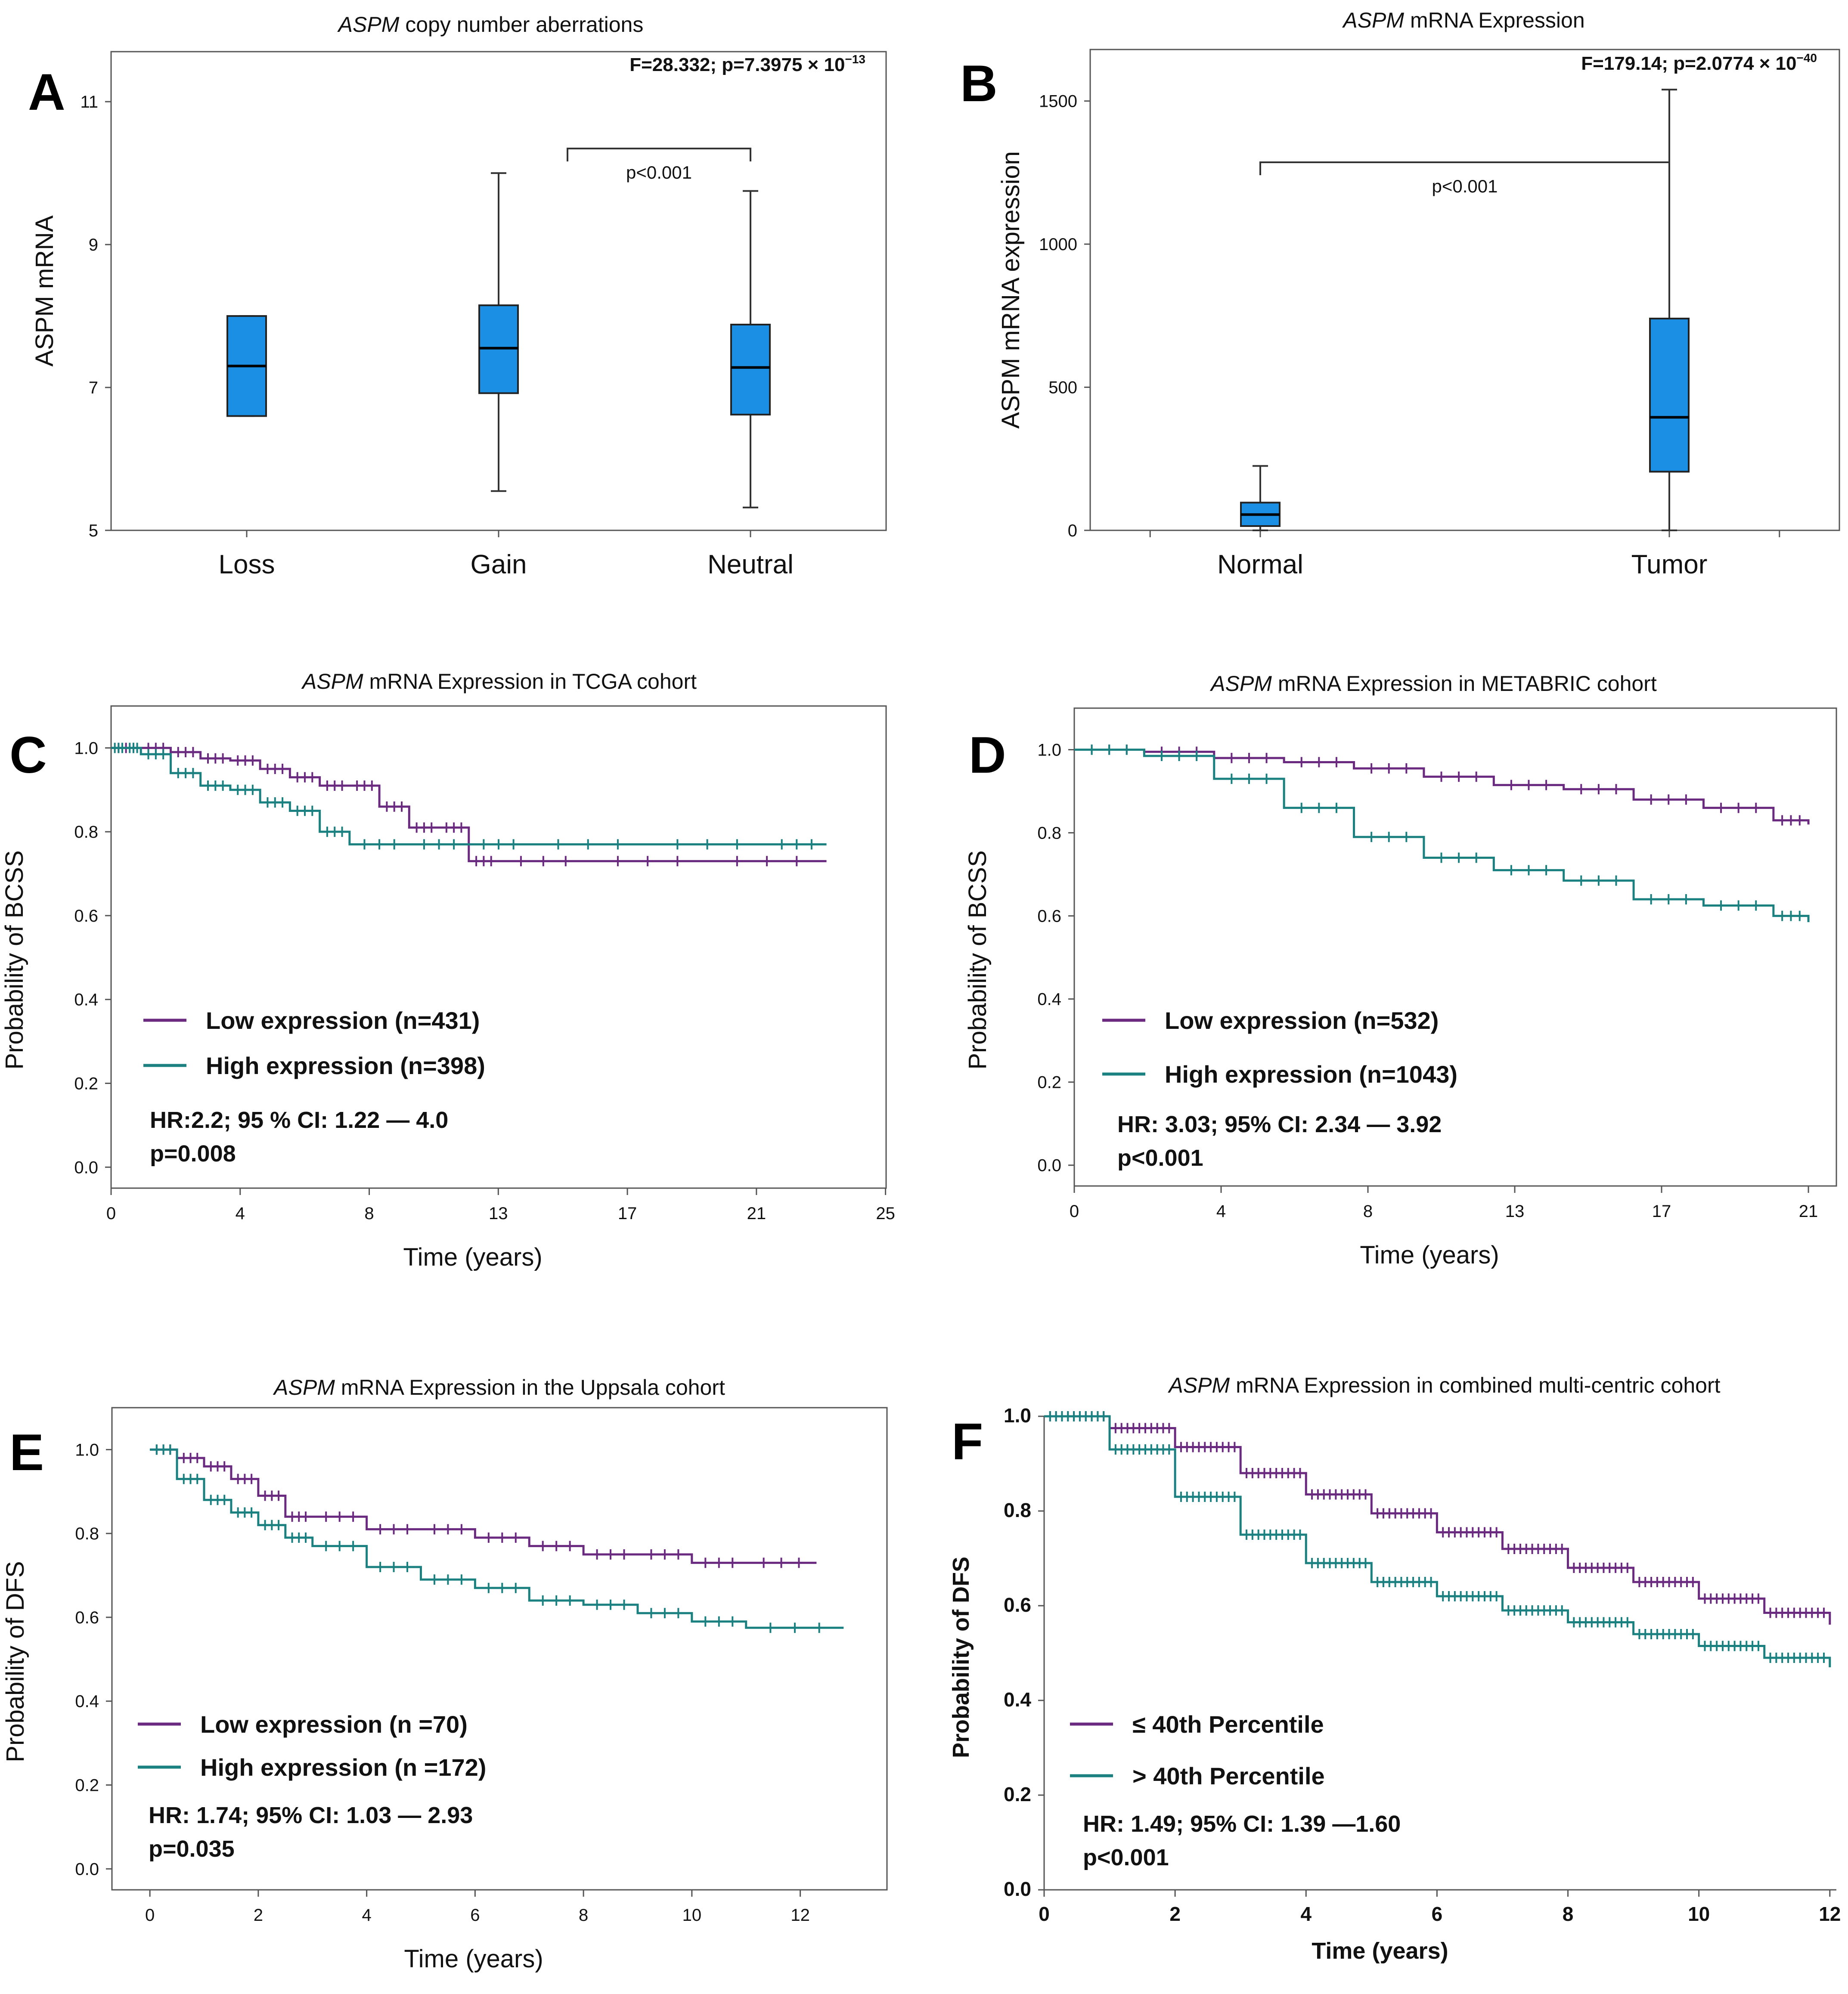 This screenshot has height=1994, width=1848. What do you see at coordinates (1515, 1212) in the screenshot?
I see `x-tick-label: 13` at bounding box center [1515, 1212].